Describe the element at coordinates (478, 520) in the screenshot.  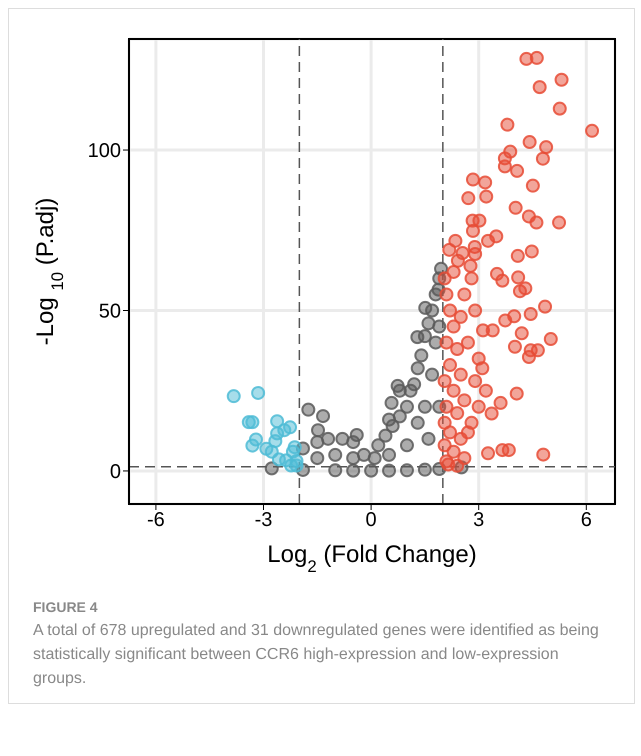
I see `x-tick-label: 3` at that location.